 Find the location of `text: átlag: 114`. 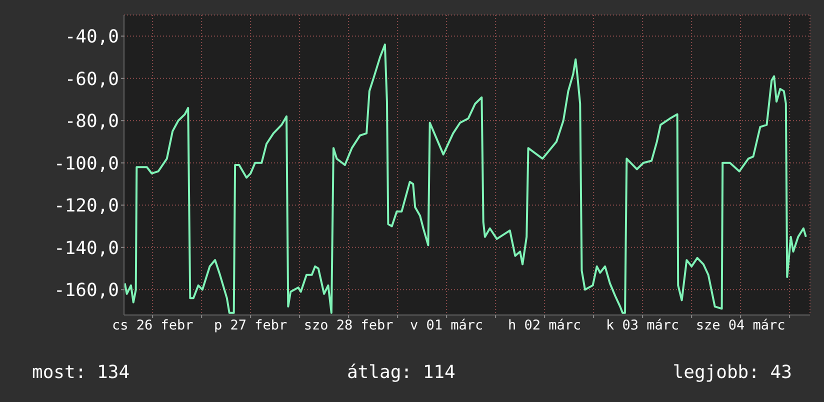

text: átlag: 114 is located at coordinates (401, 372).